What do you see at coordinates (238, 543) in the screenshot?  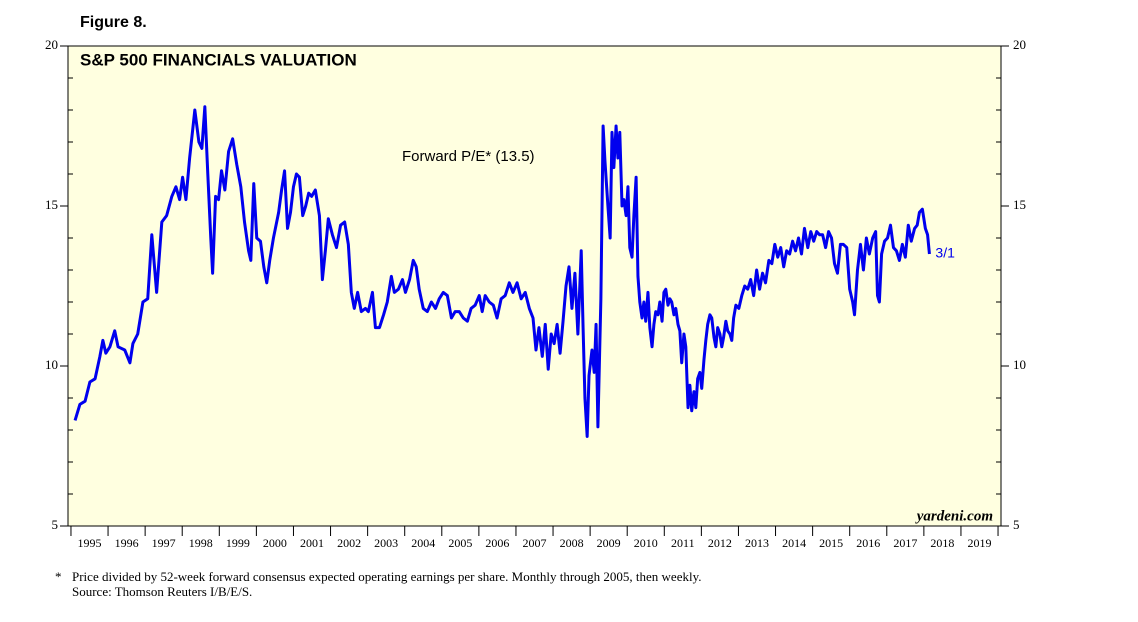 I see `x-tick-label: 1999` at bounding box center [238, 543].